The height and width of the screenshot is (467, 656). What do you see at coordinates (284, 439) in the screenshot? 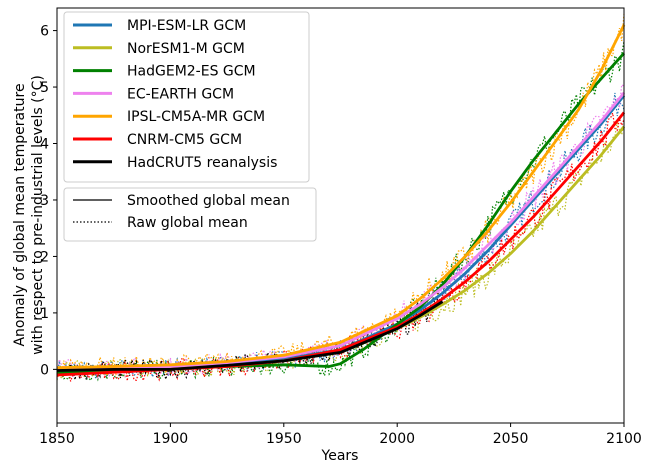
I see `x-tick-label: 1950` at bounding box center [284, 439].